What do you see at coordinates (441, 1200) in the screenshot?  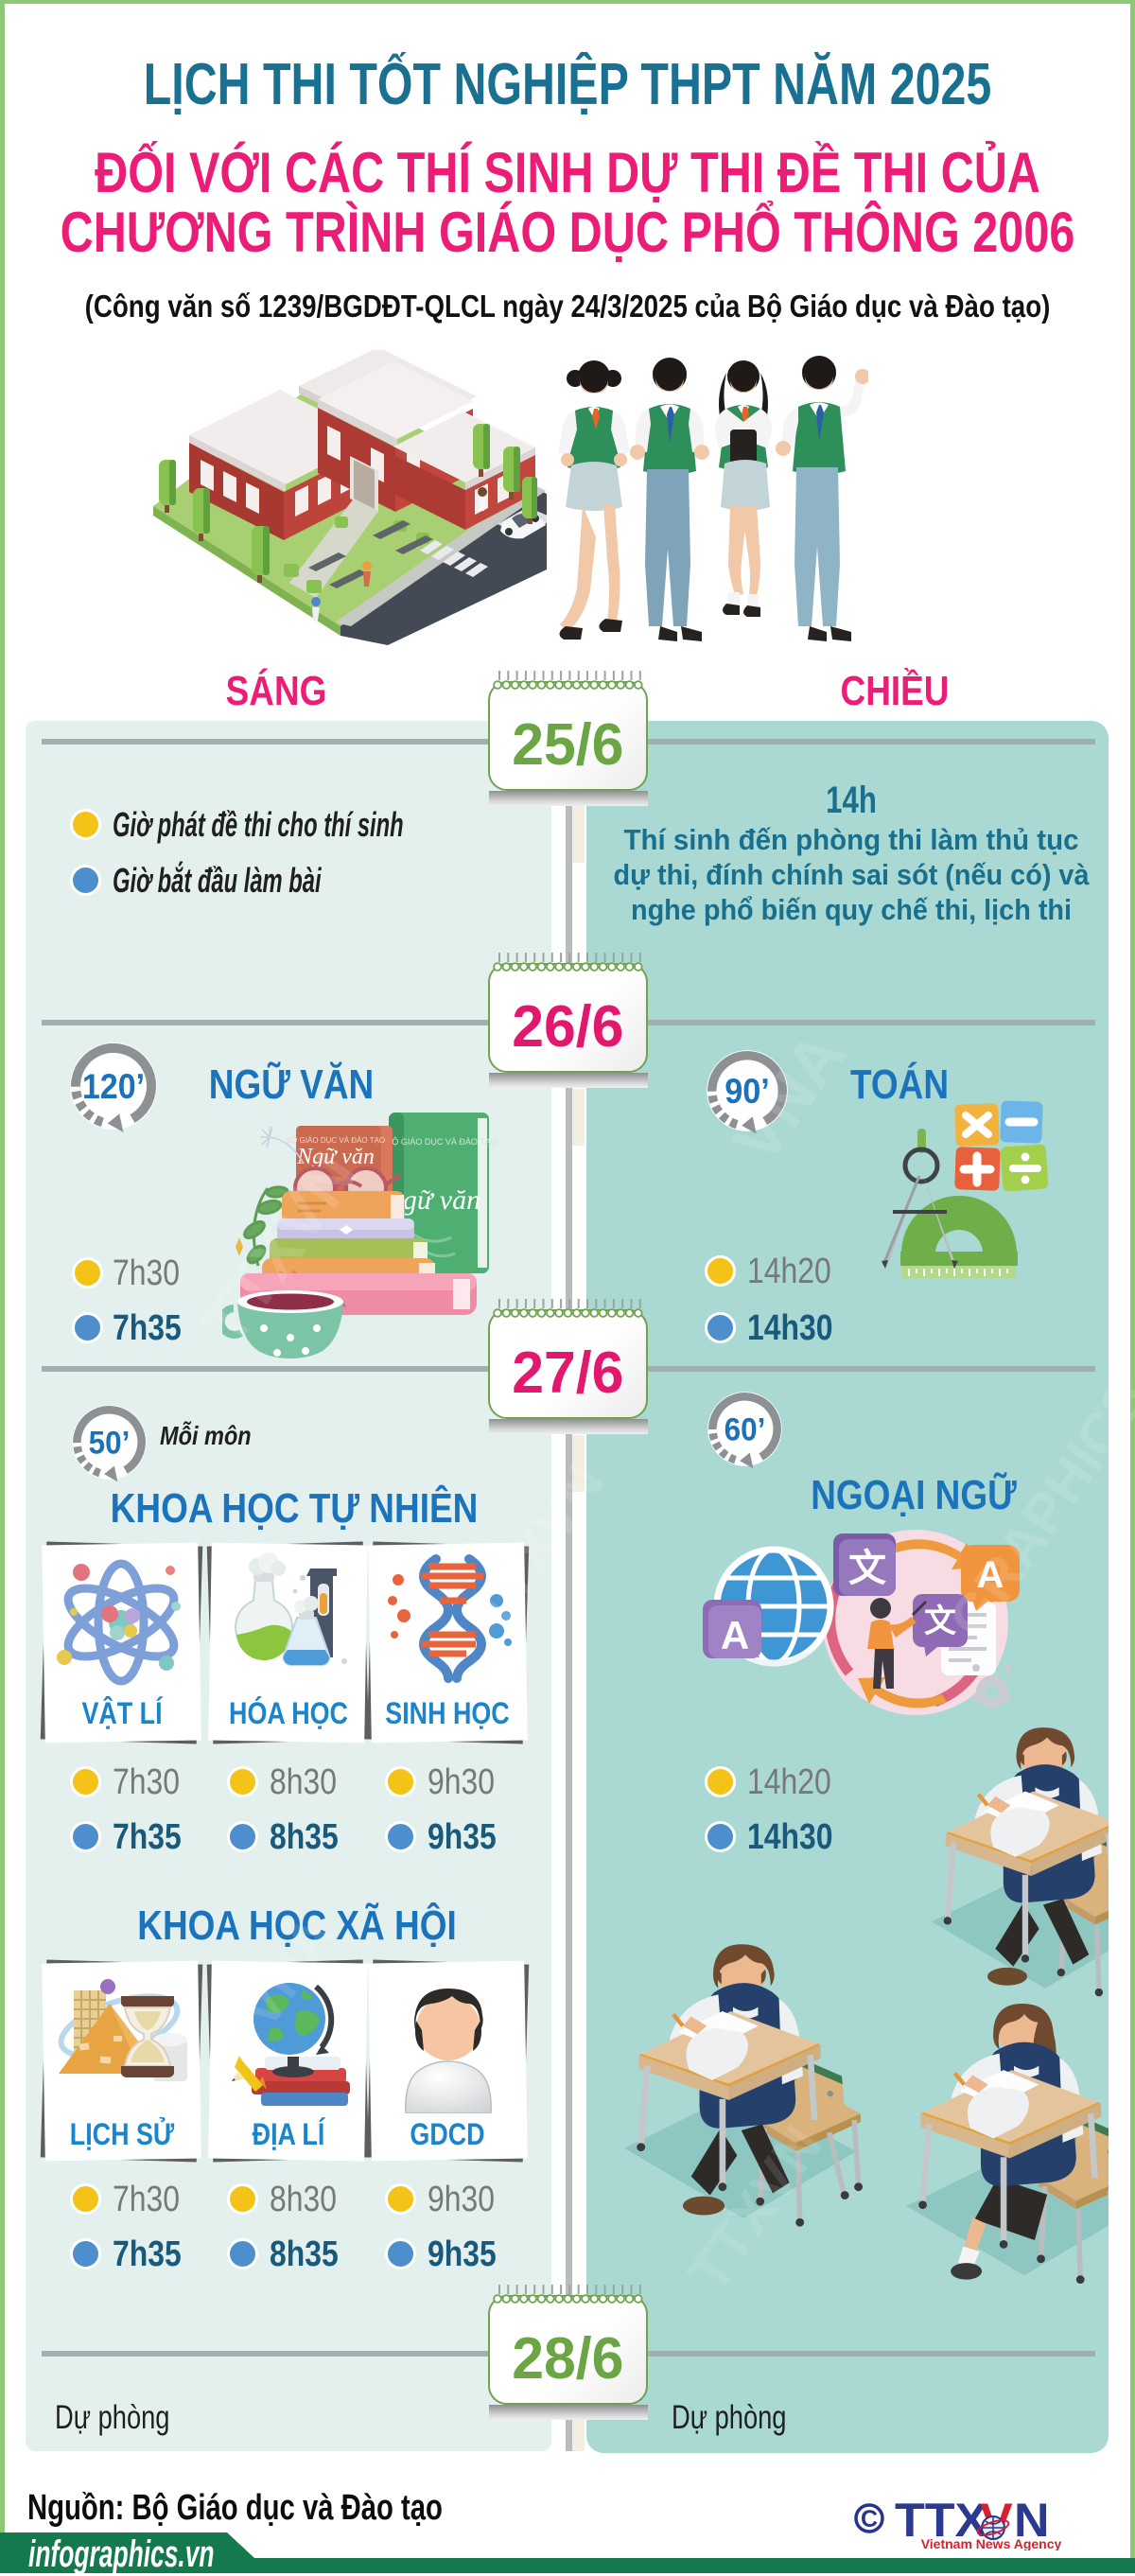 I see `svg-text: gữ văn` at bounding box center [441, 1200].